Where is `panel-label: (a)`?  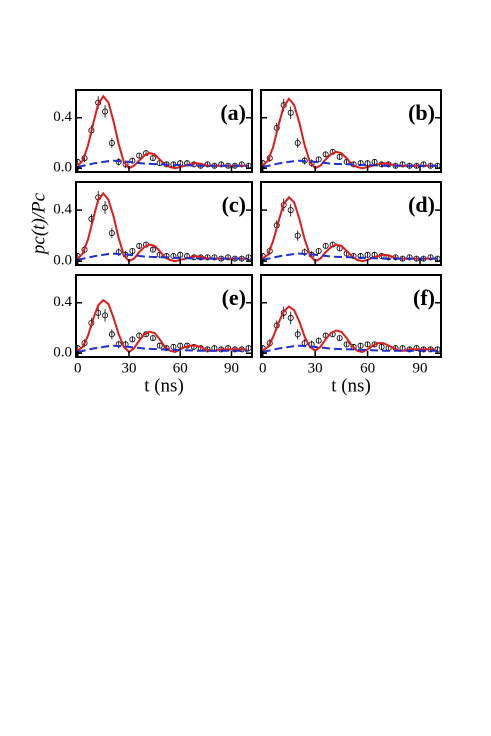 panel-label: (a) is located at coordinates (233, 112).